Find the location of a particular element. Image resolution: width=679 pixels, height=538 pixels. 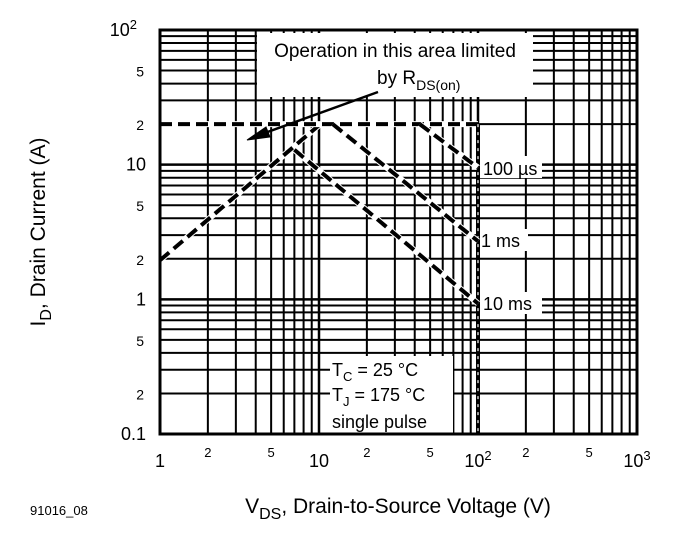

series-100us is located at coordinates (449, 146).